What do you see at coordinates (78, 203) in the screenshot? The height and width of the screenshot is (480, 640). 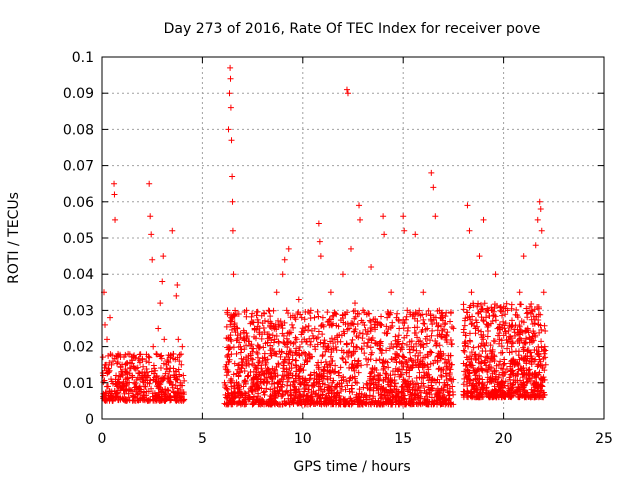 I see `y-tick-label: 0.06` at bounding box center [78, 203].